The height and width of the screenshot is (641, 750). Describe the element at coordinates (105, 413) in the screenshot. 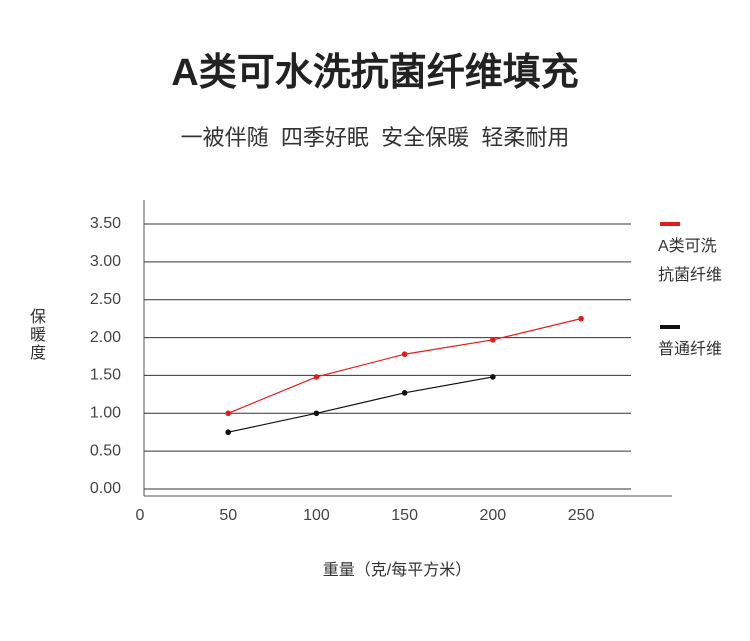

I see `y-tick-label: 1.00` at that location.